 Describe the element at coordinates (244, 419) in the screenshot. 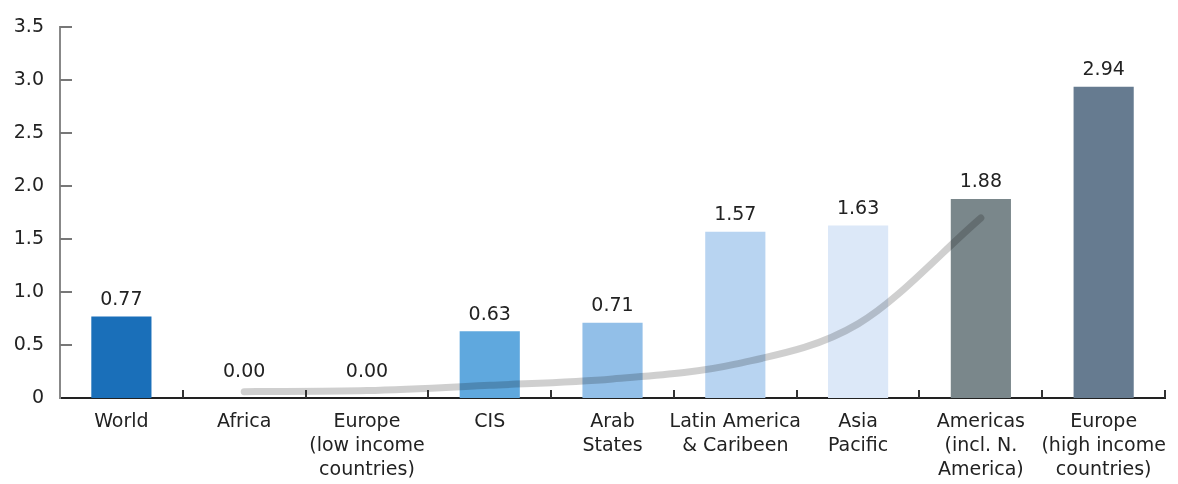

I see `x-tick-label: Africa` at that location.